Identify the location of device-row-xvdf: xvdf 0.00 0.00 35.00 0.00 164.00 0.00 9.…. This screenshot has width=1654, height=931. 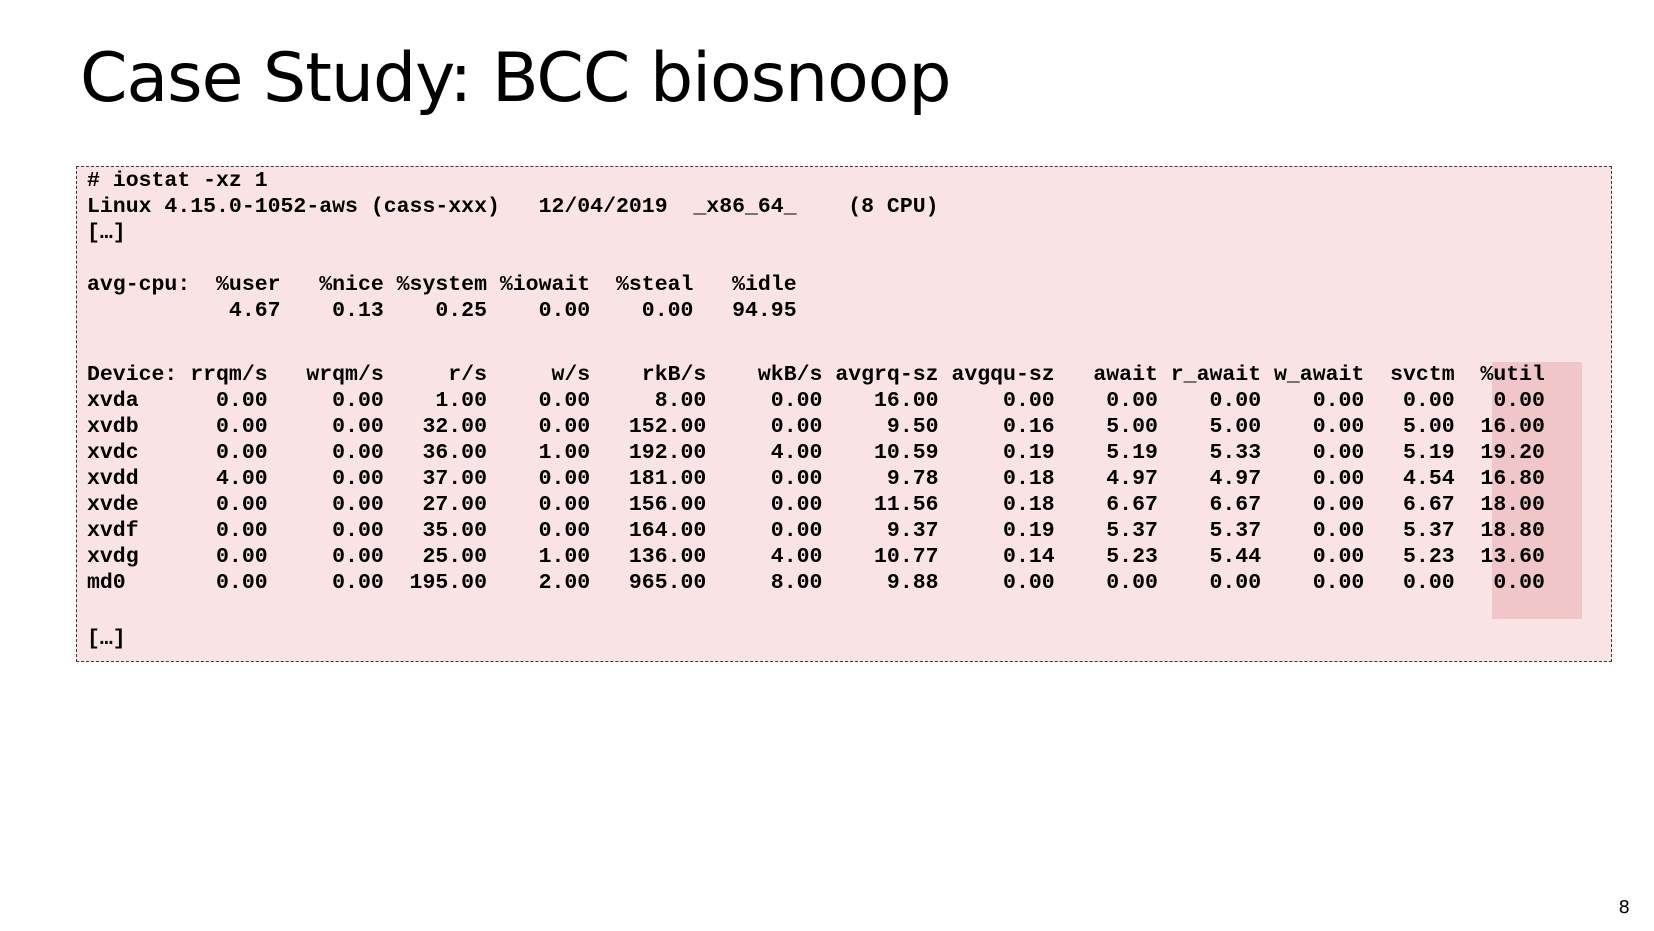
(816, 531).